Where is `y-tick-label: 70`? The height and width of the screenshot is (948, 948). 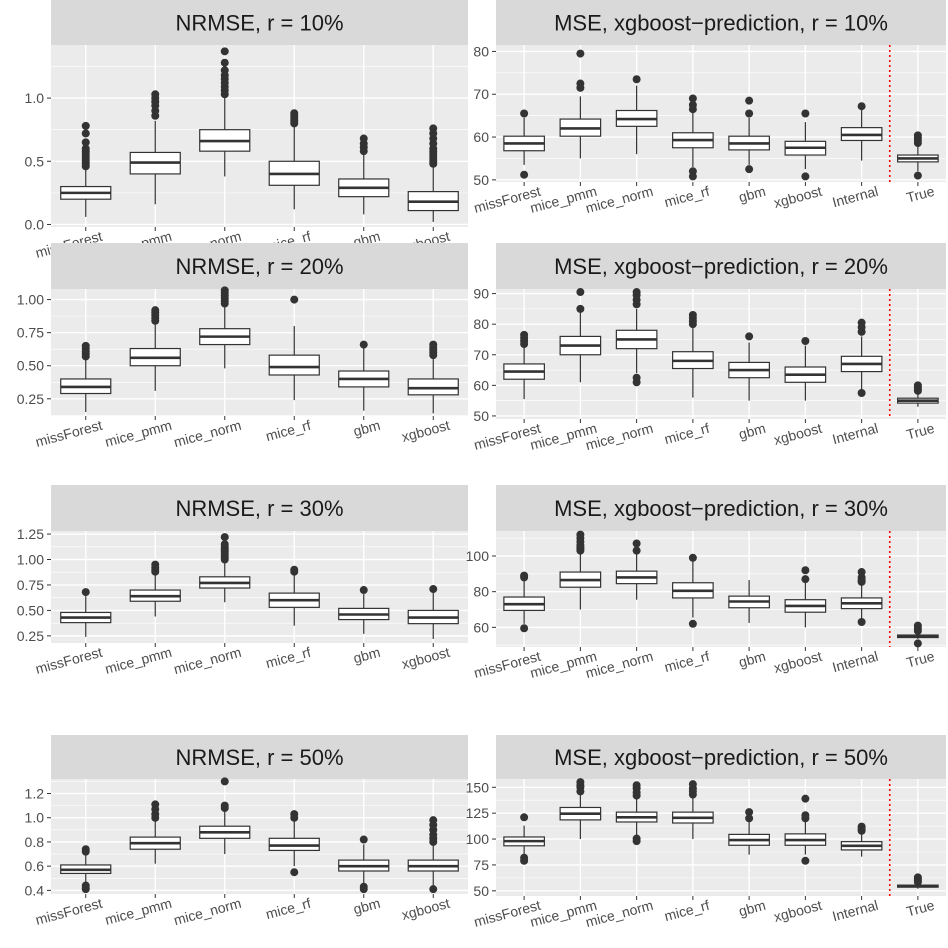 y-tick-label: 70 is located at coordinates (481, 355).